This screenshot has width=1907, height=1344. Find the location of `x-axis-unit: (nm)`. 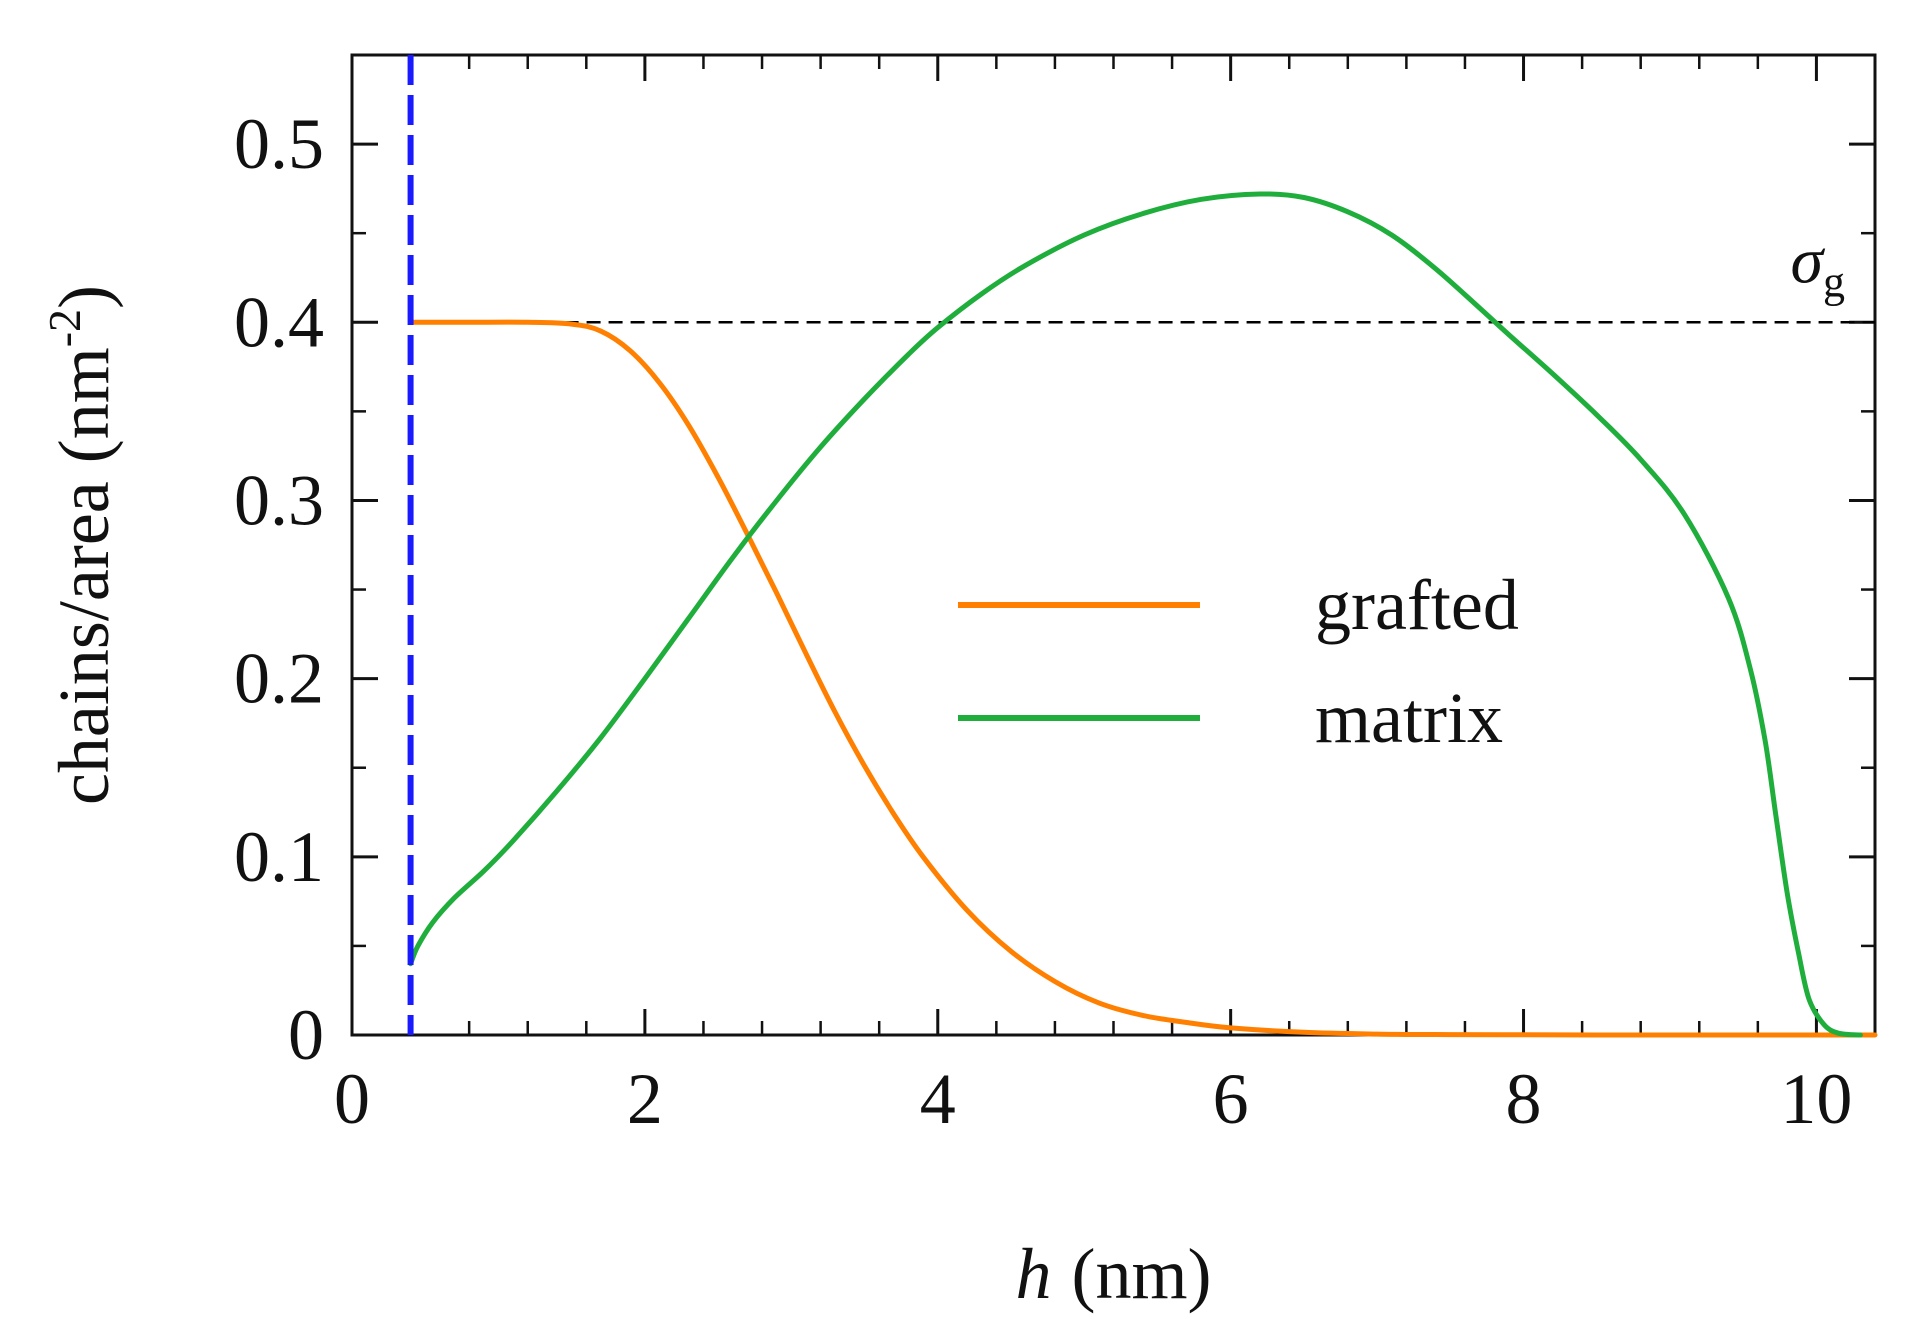

x-axis-unit: (nm) is located at coordinates (1142, 1274).